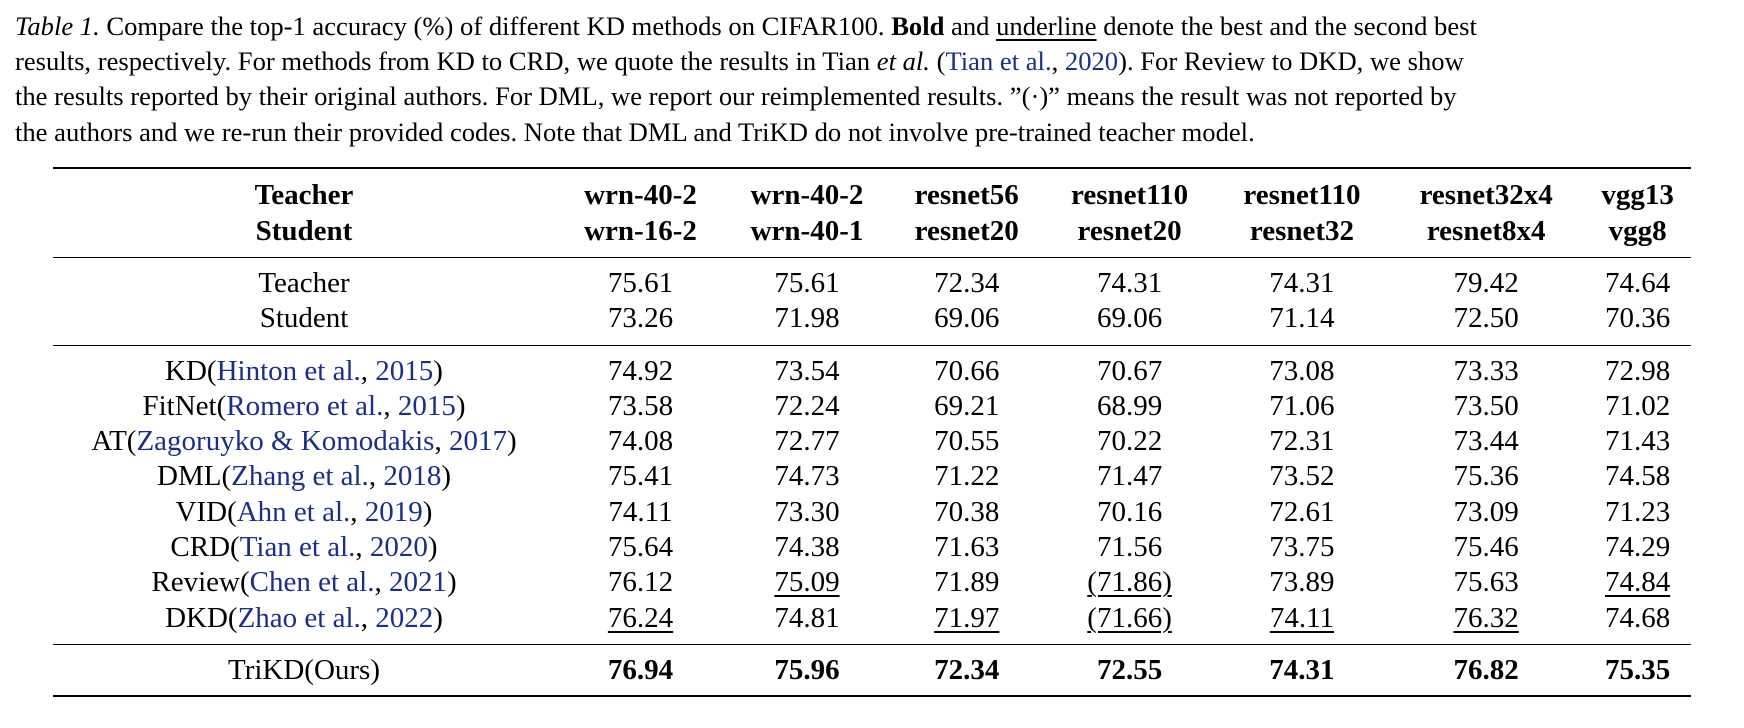  What do you see at coordinates (299, 617) in the screenshot?
I see `citation-link: Zhao et al.` at bounding box center [299, 617].